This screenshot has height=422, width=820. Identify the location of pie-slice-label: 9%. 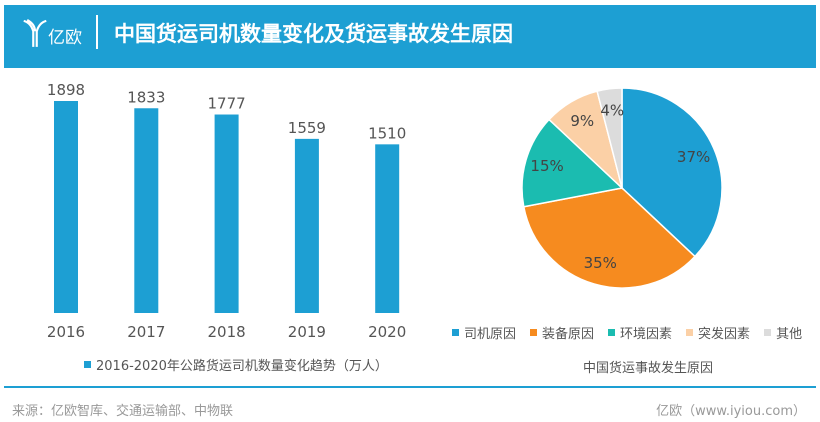
(582, 121).